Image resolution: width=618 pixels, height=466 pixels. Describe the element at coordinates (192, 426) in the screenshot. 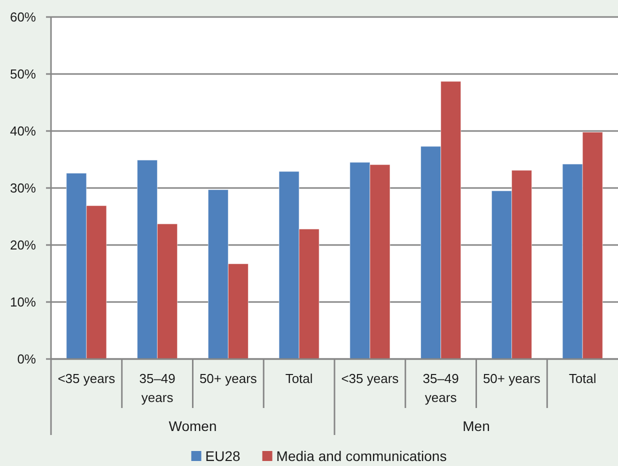

I see `text: Women` at that location.